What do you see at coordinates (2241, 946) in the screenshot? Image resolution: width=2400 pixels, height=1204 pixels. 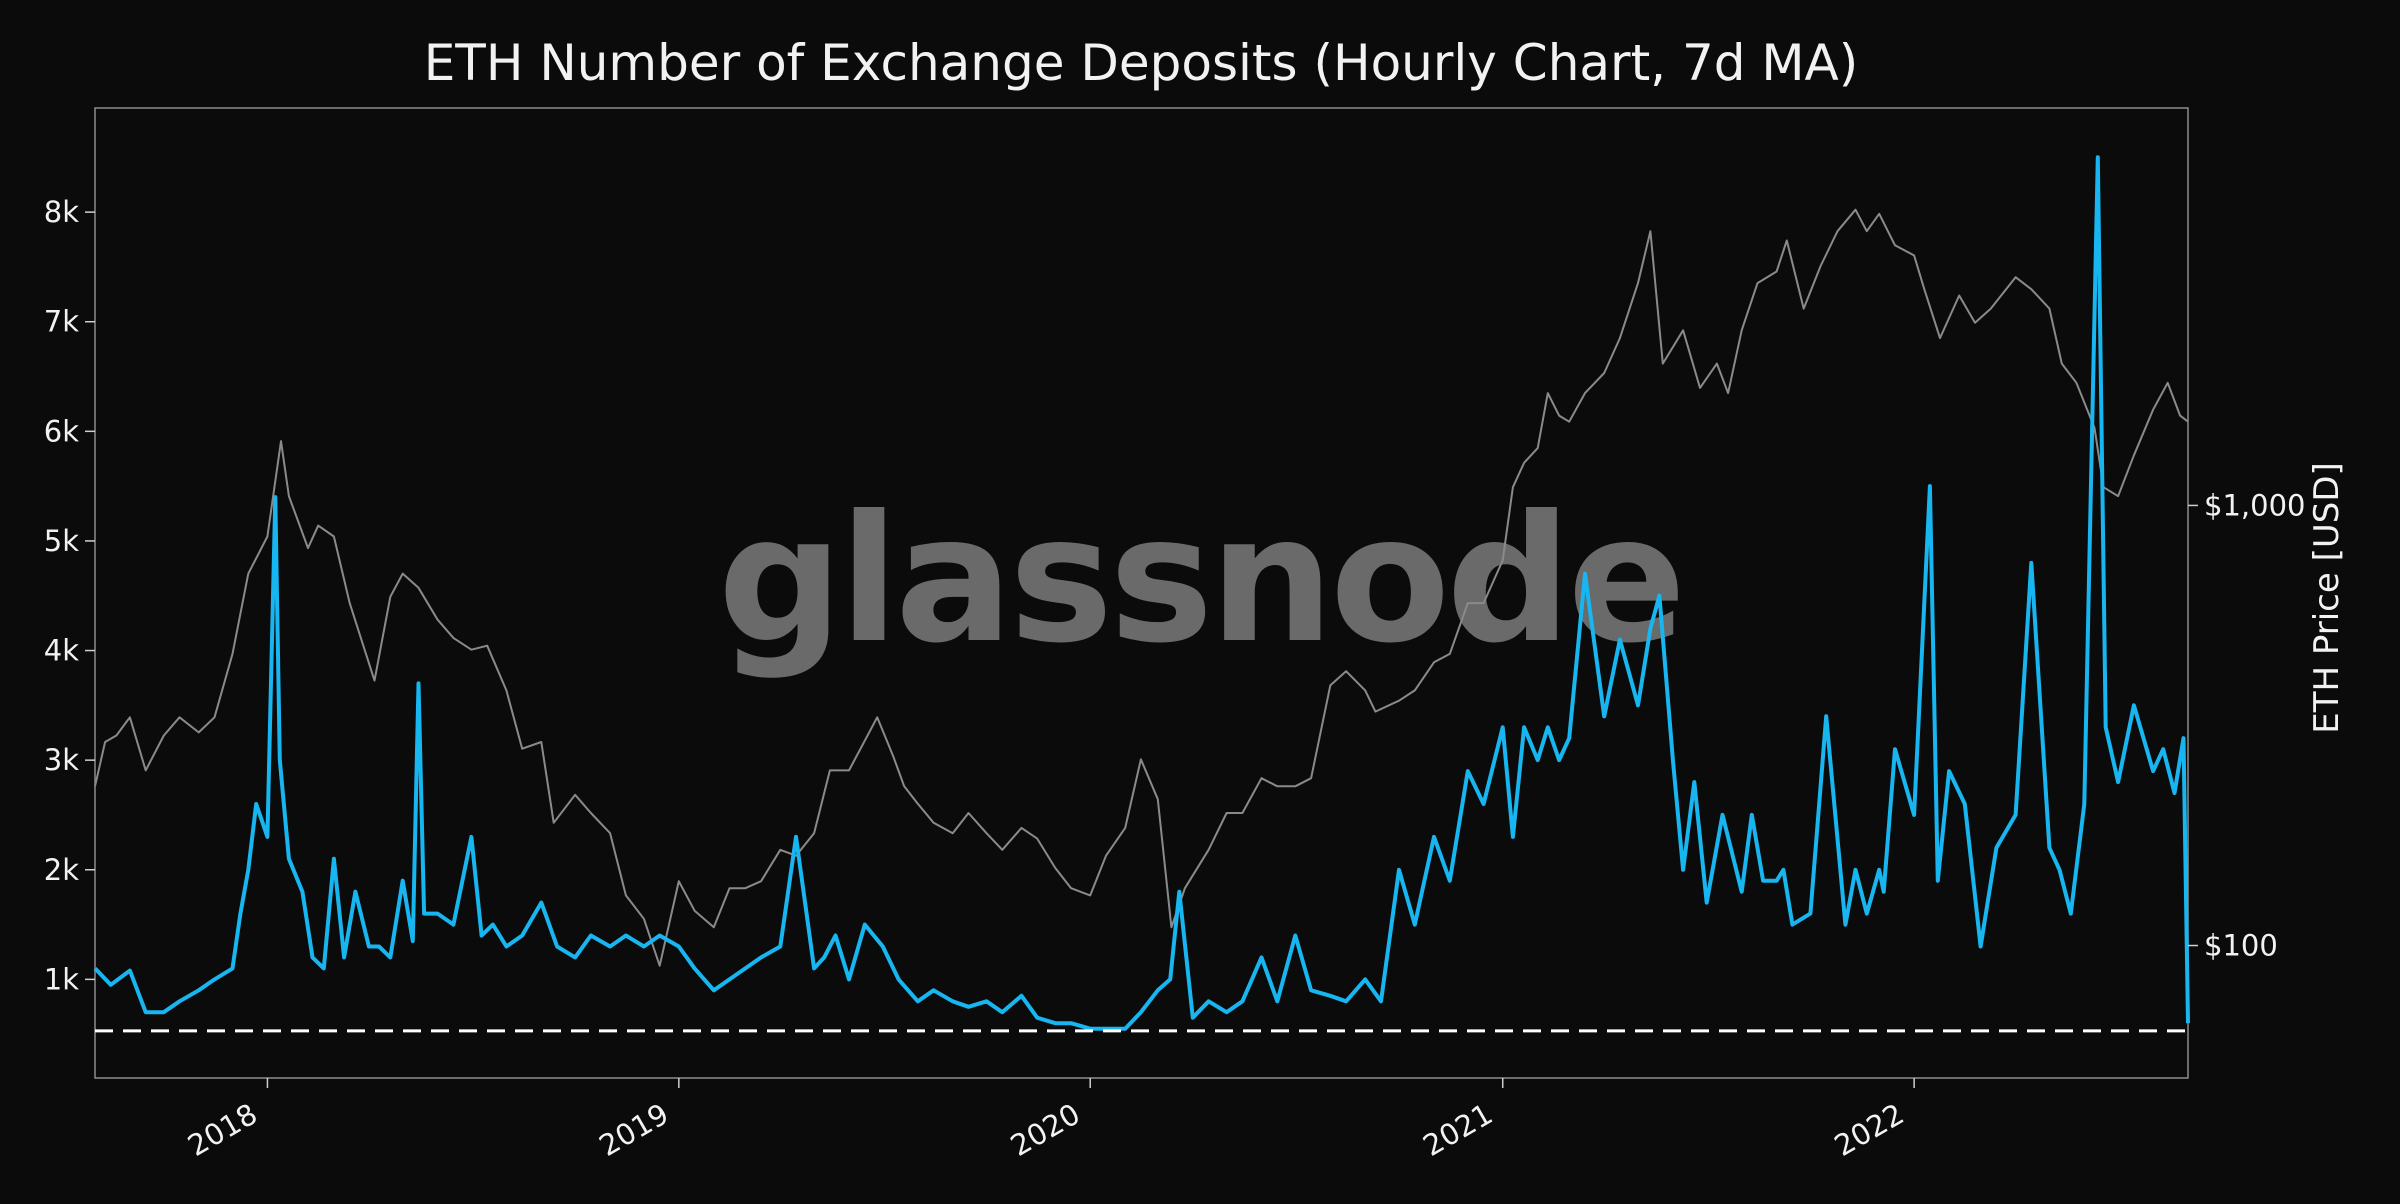 I see `y-right-tick-label: $100` at bounding box center [2241, 946].